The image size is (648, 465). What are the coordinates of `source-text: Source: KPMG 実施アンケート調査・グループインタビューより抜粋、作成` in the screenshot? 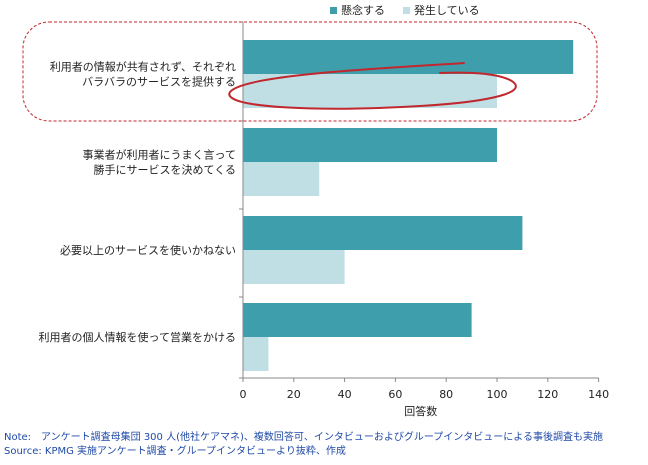 It's located at (175, 451).